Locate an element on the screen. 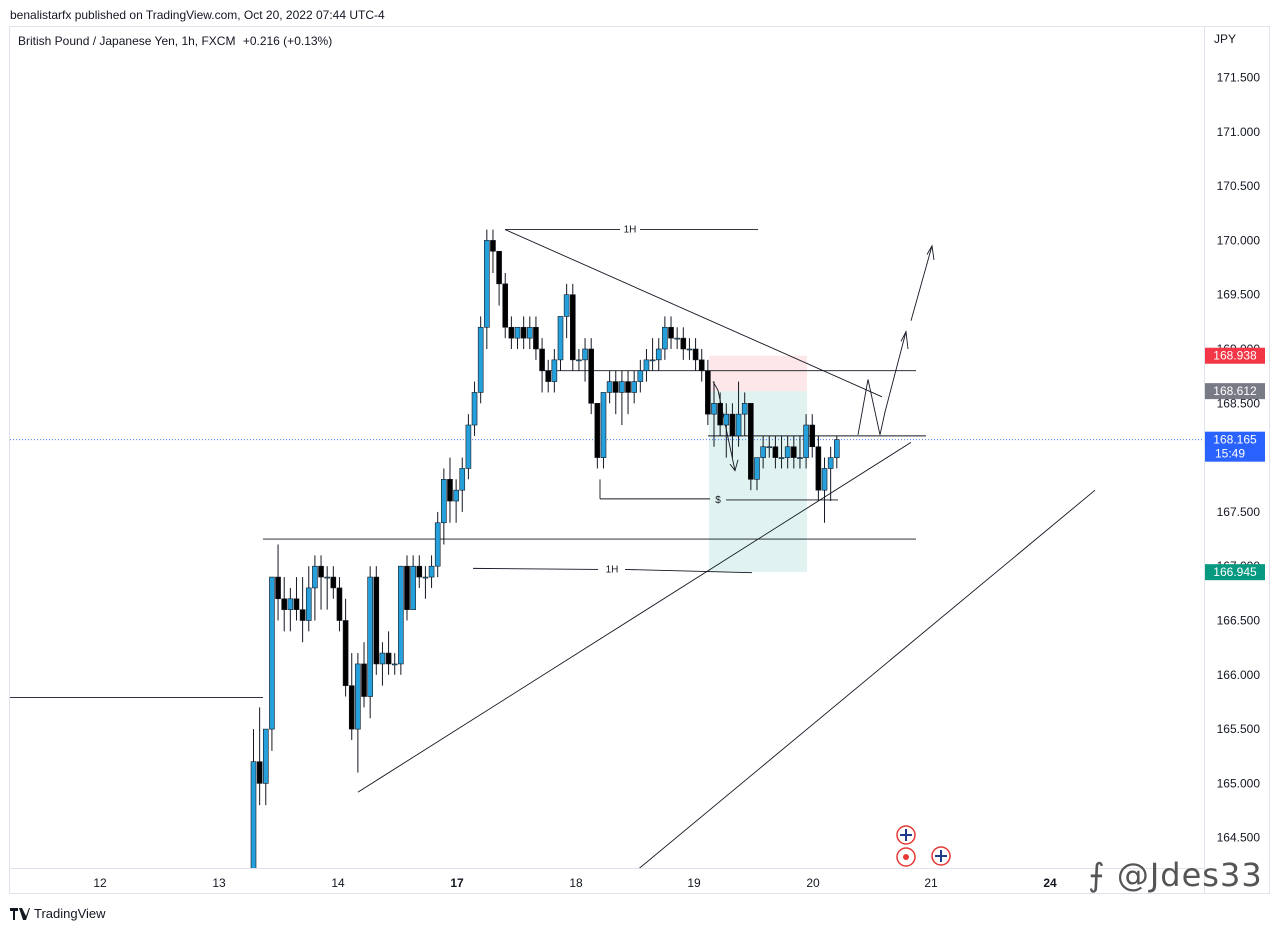  tradingview-footer: TradingView is located at coordinates (58, 913).